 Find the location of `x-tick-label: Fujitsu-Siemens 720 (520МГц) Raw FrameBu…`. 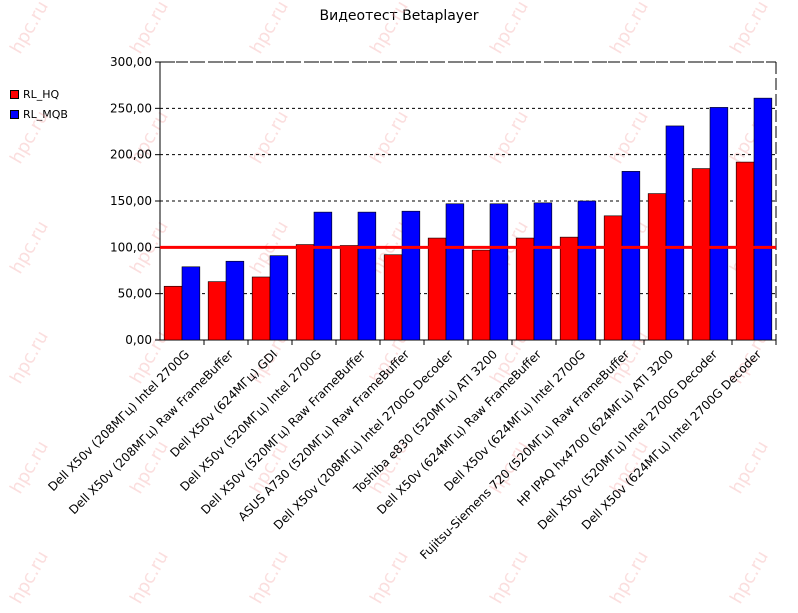

x-tick-label: Fujitsu-Siemens 720 (520МГц) Raw FrameBu… is located at coordinates (524, 454).